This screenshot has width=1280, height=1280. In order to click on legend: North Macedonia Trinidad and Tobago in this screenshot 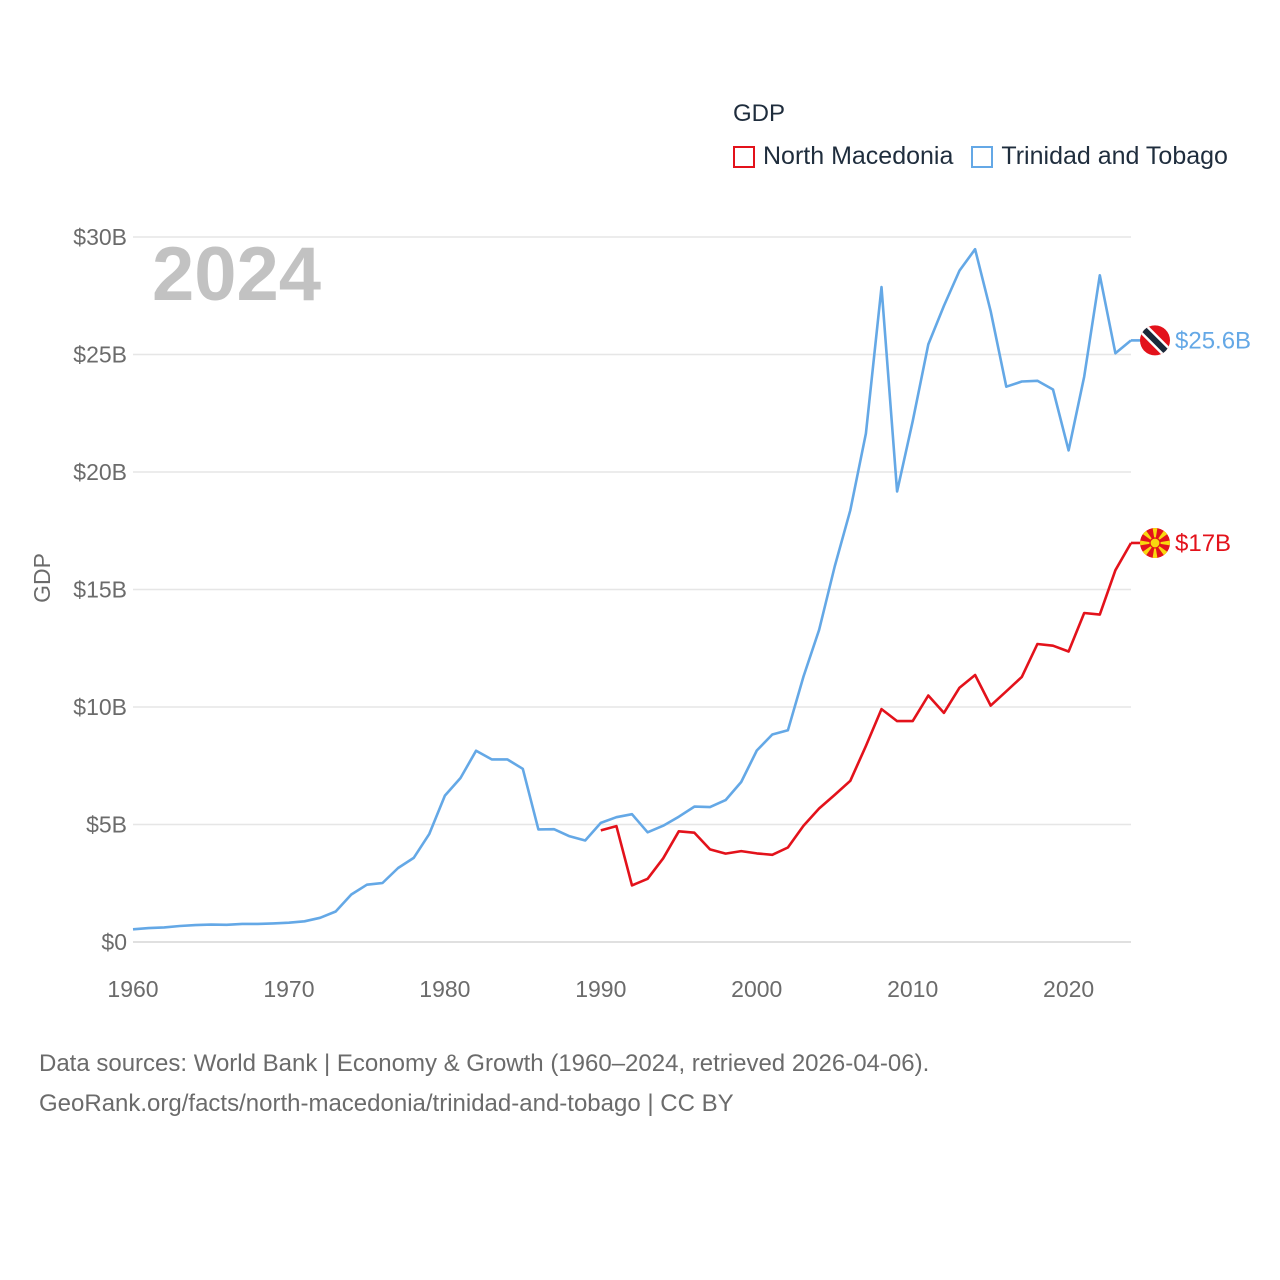, I will do `click(989, 156)`.